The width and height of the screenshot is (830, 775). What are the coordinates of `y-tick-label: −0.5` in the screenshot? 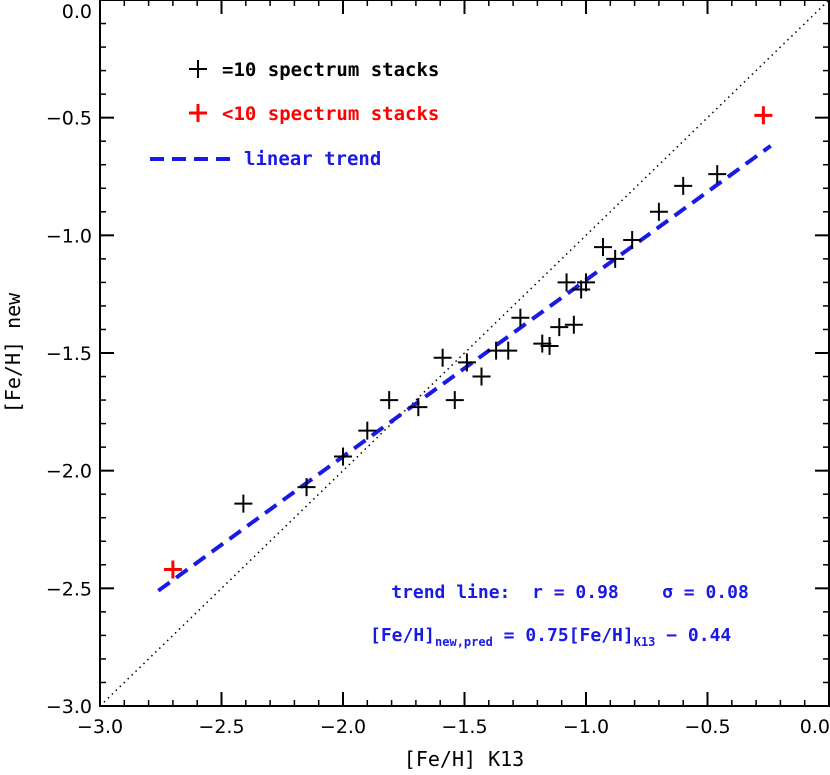 It's located at (69, 119).